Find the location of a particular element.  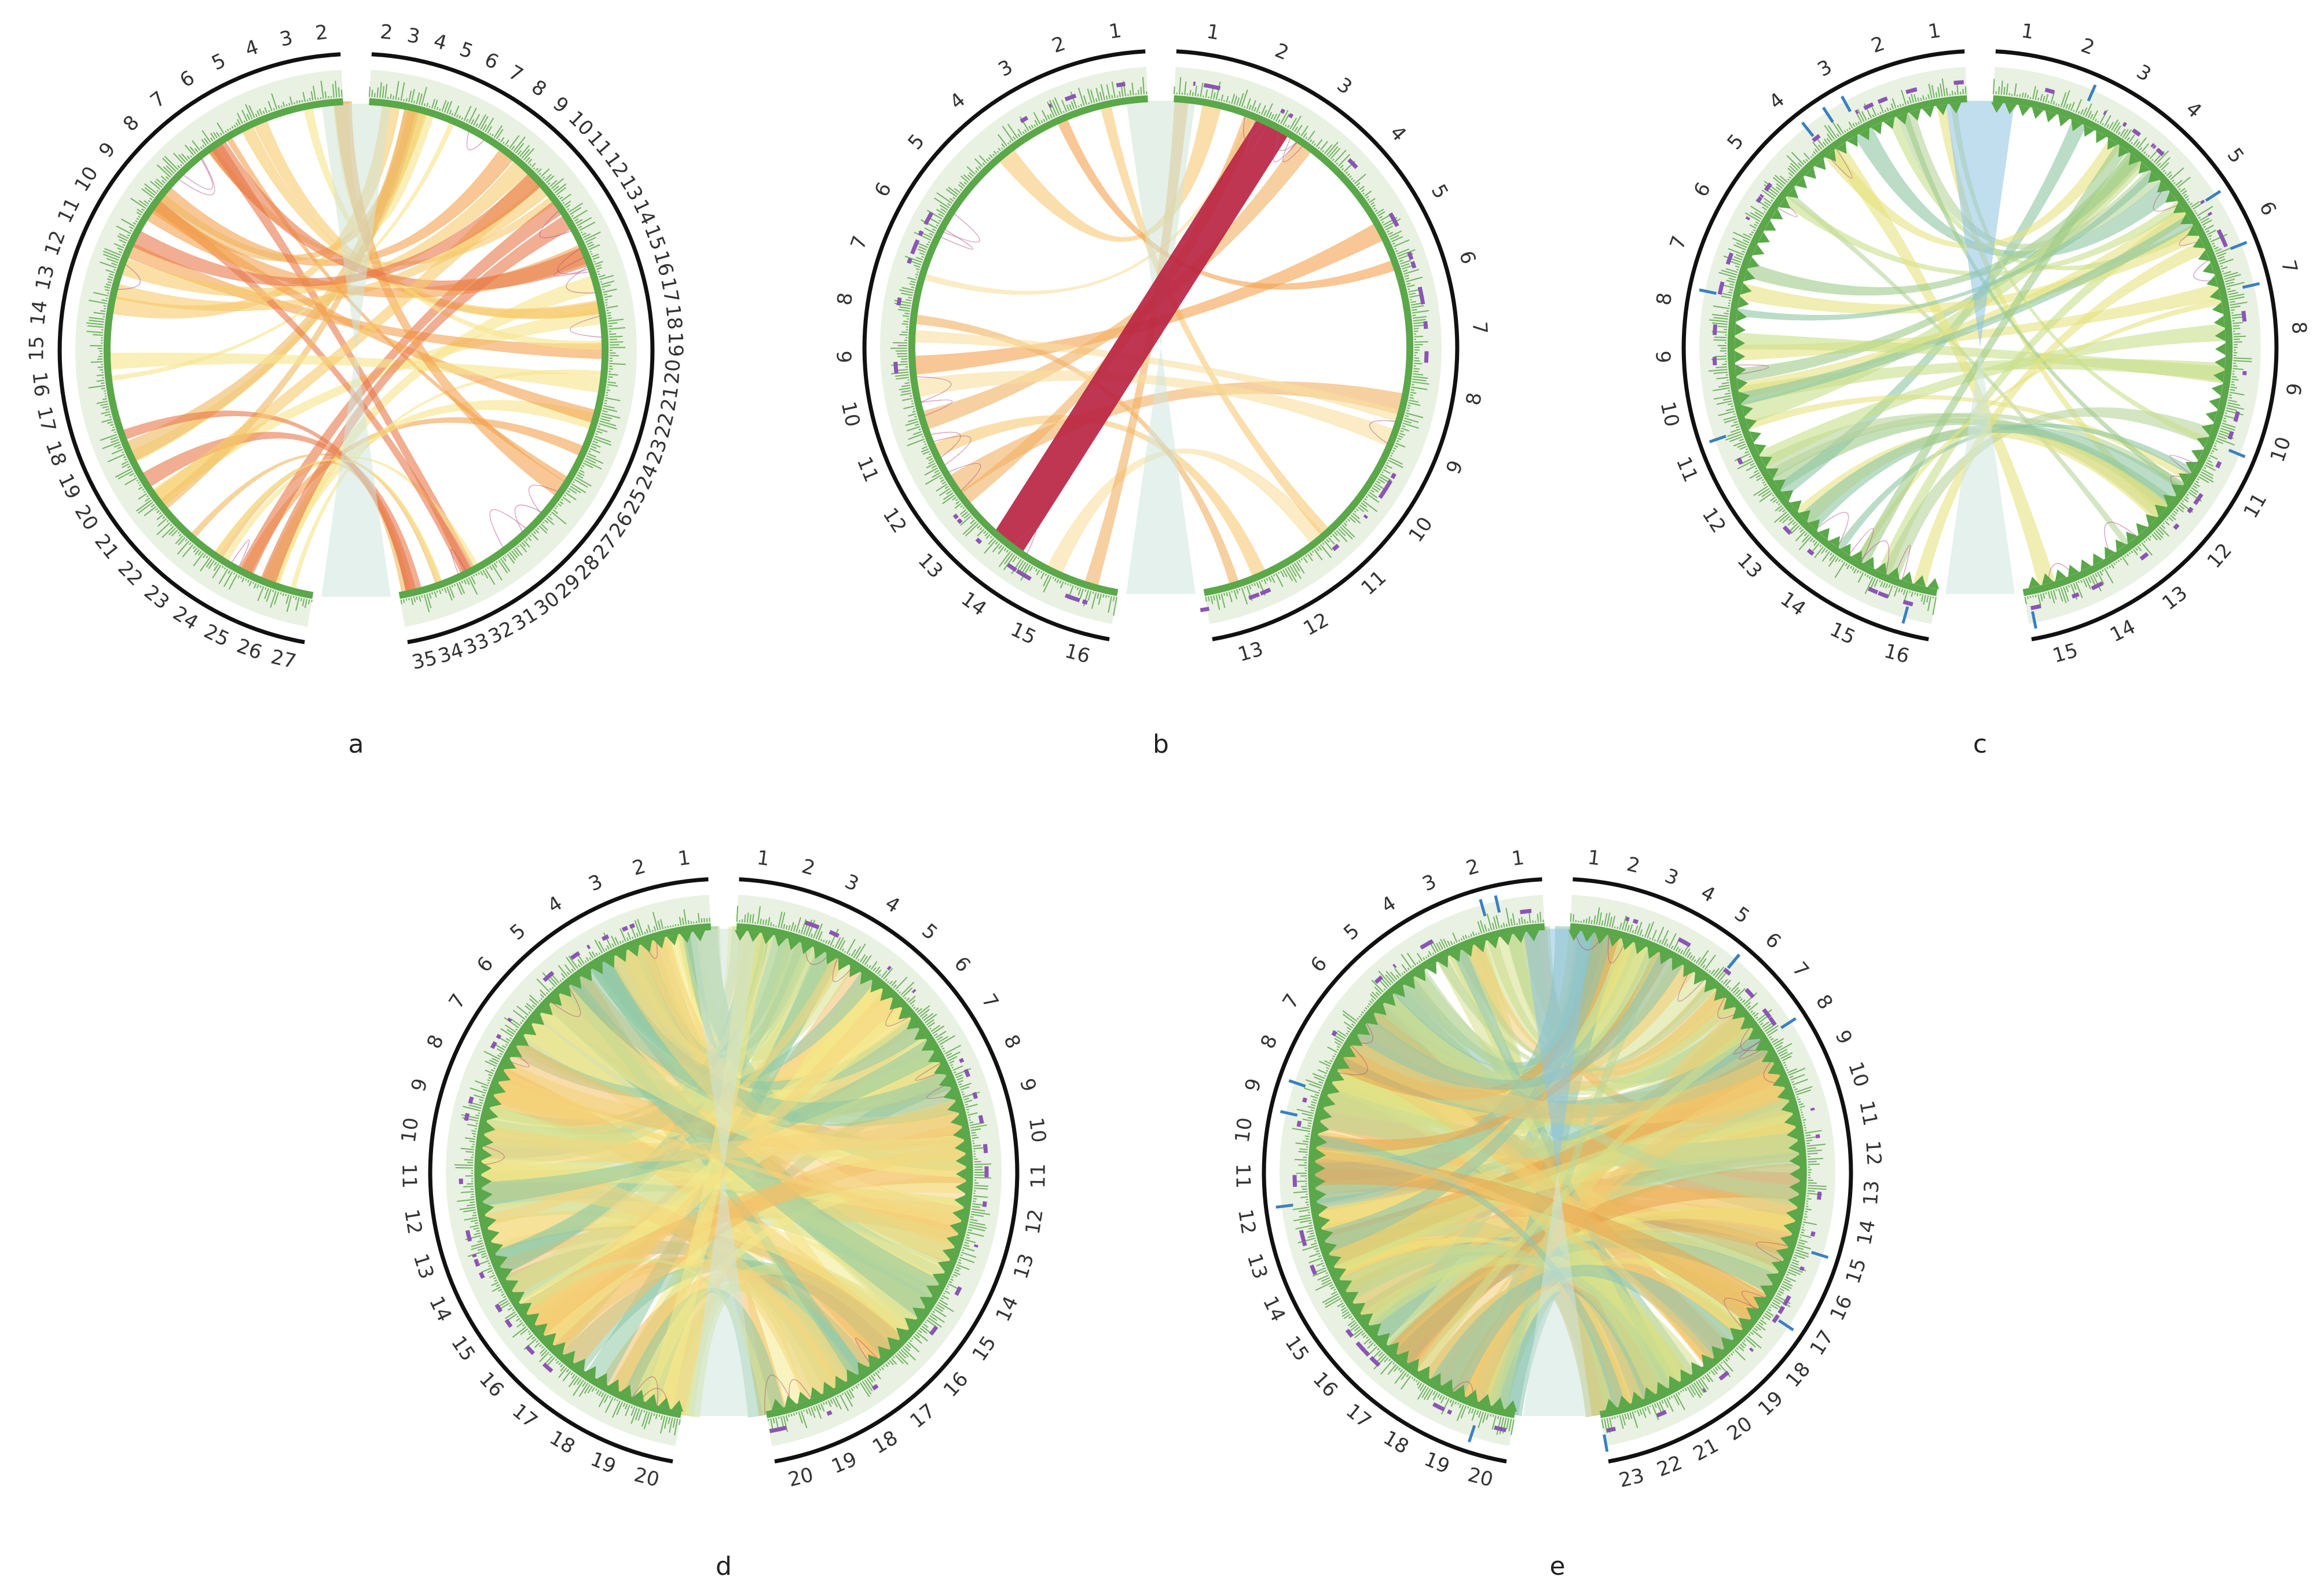

chromosome-tick-label: 5 is located at coordinates (1351, 932).